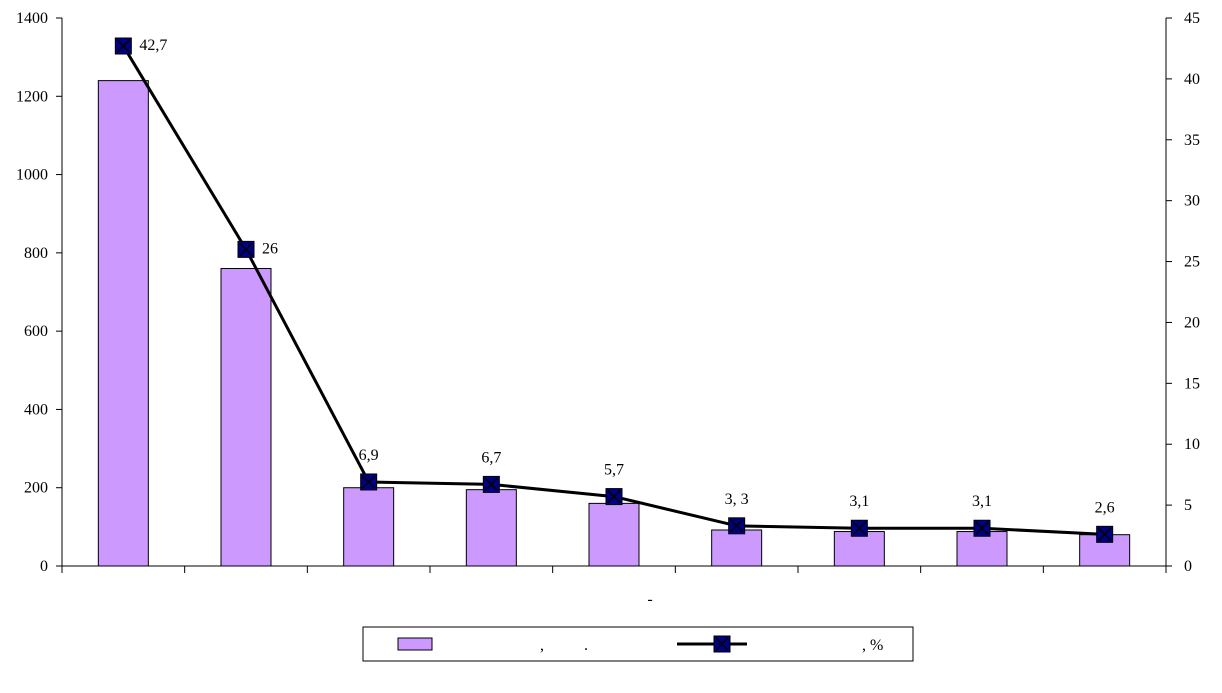  Describe the element at coordinates (491, 457) in the screenshot. I see `line-data-label: 6,7` at that location.